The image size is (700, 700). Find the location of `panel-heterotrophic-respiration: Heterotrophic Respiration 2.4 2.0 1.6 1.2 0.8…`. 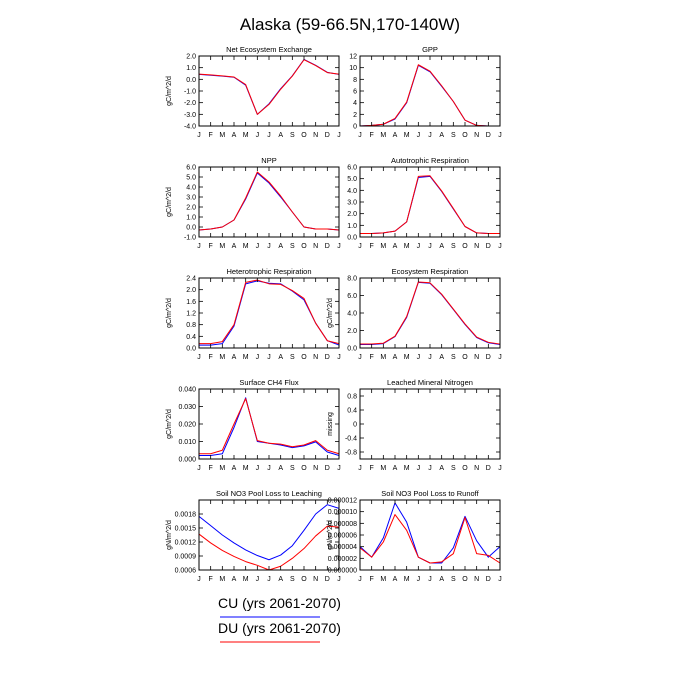

panel-heterotrophic-respiration: Heterotrophic Respiration 2.4 2.0 1.6 1.2 0.8… is located at coordinates (253, 314).